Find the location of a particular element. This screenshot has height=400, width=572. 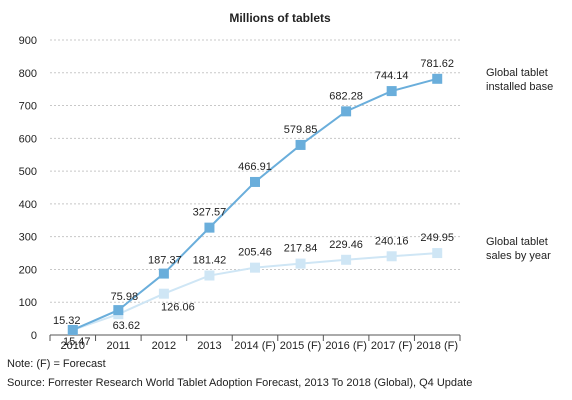

x-tick-label: 2010 is located at coordinates (73, 346).